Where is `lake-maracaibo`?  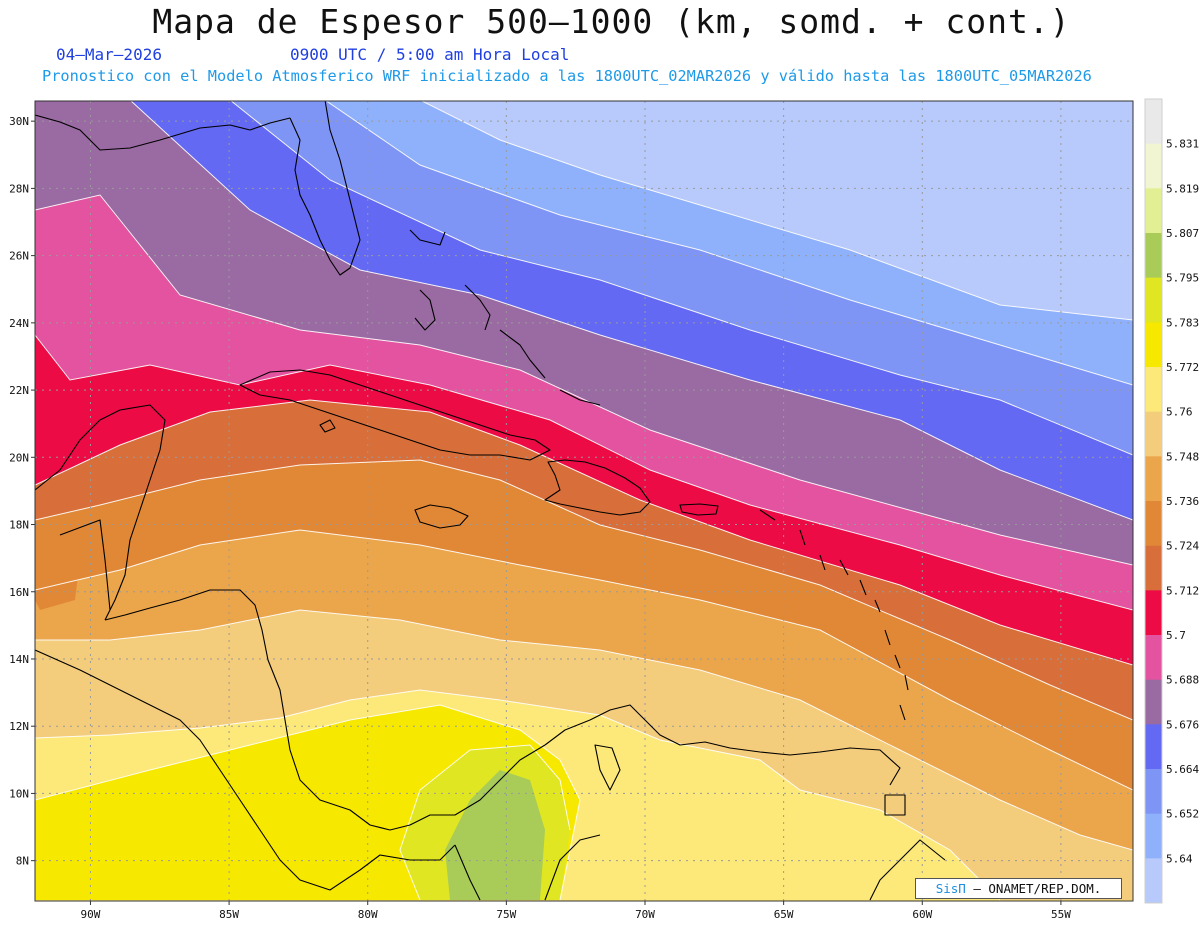 lake-maracaibo is located at coordinates (607, 767).